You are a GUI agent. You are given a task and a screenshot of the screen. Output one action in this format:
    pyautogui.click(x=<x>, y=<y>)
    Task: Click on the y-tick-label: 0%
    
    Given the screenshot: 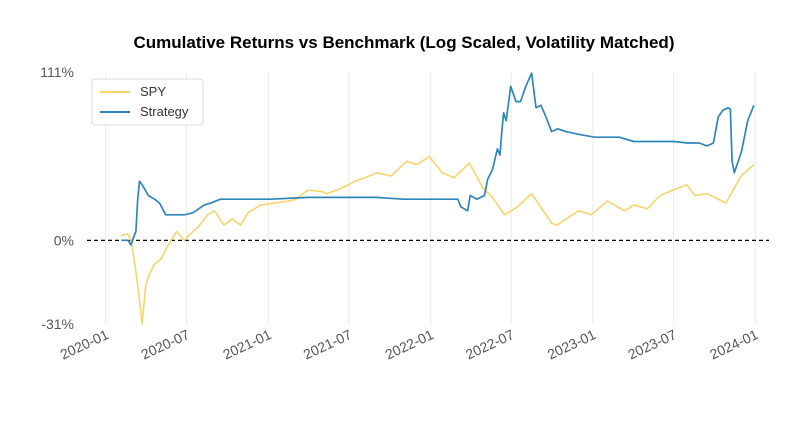 What is the action you would take?
    pyautogui.click(x=64, y=240)
    